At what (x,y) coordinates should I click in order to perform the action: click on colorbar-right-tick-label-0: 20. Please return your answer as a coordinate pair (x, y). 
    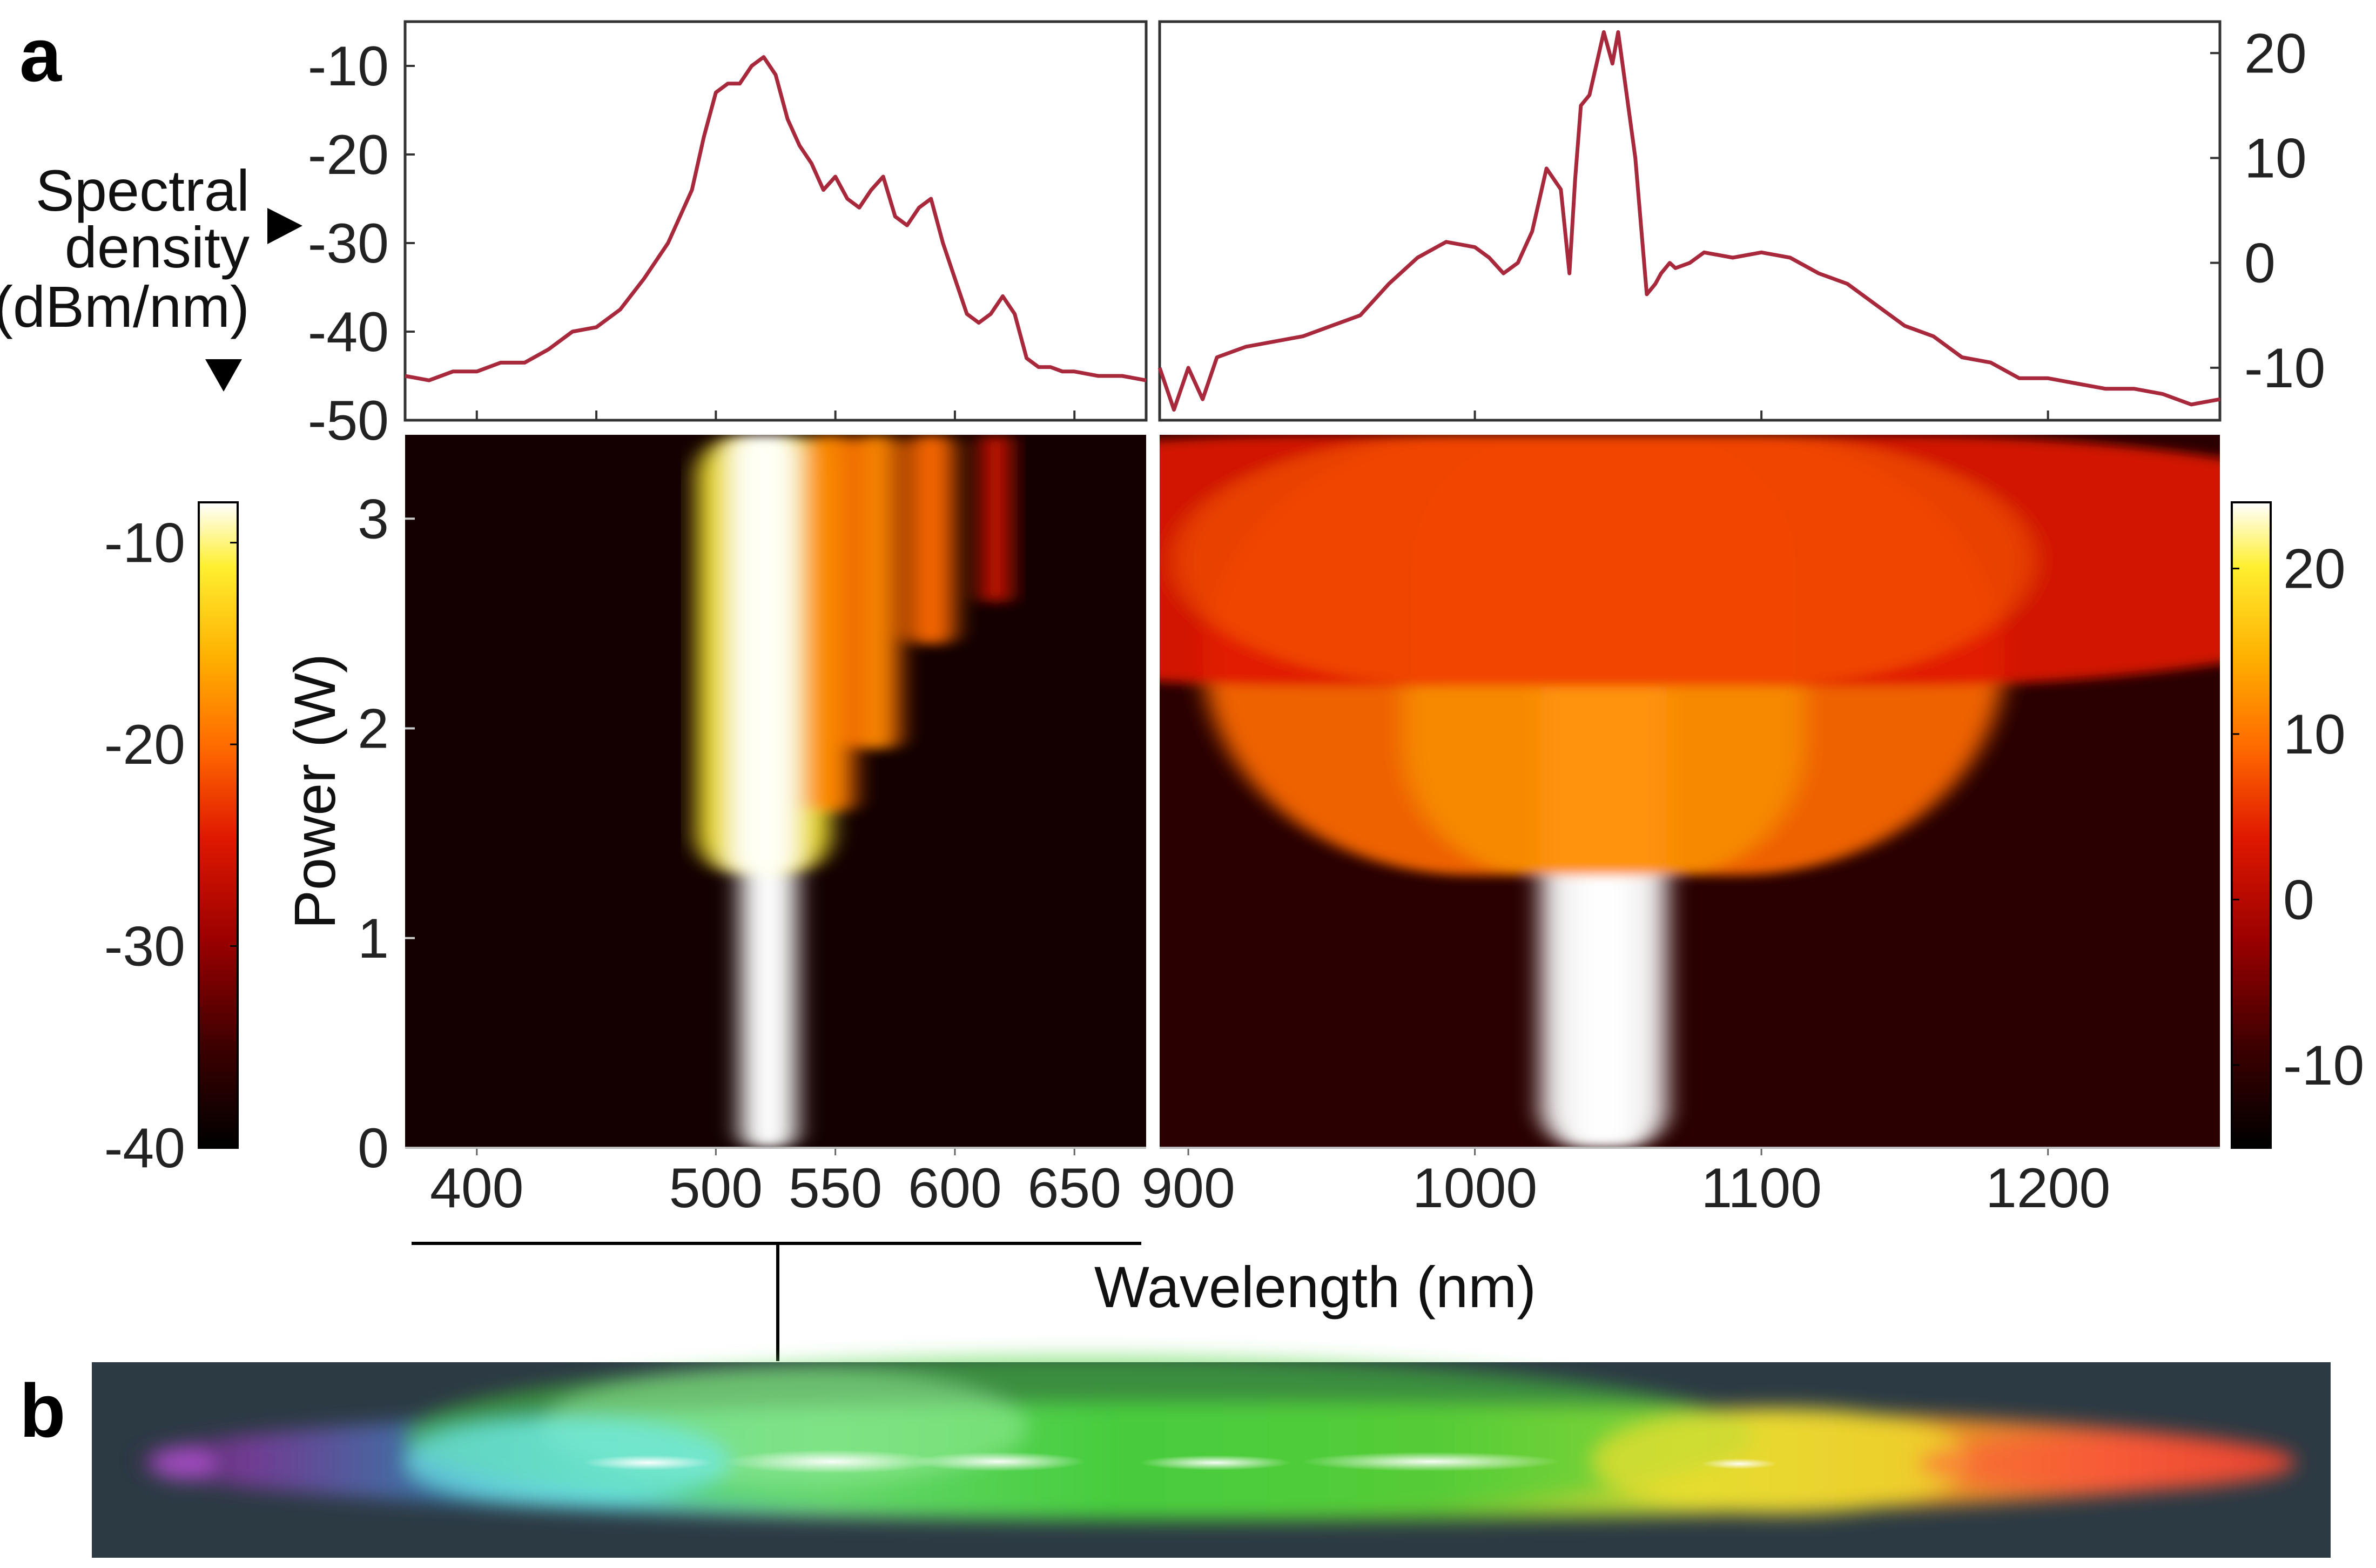
    Looking at the image, I should click on (2314, 569).